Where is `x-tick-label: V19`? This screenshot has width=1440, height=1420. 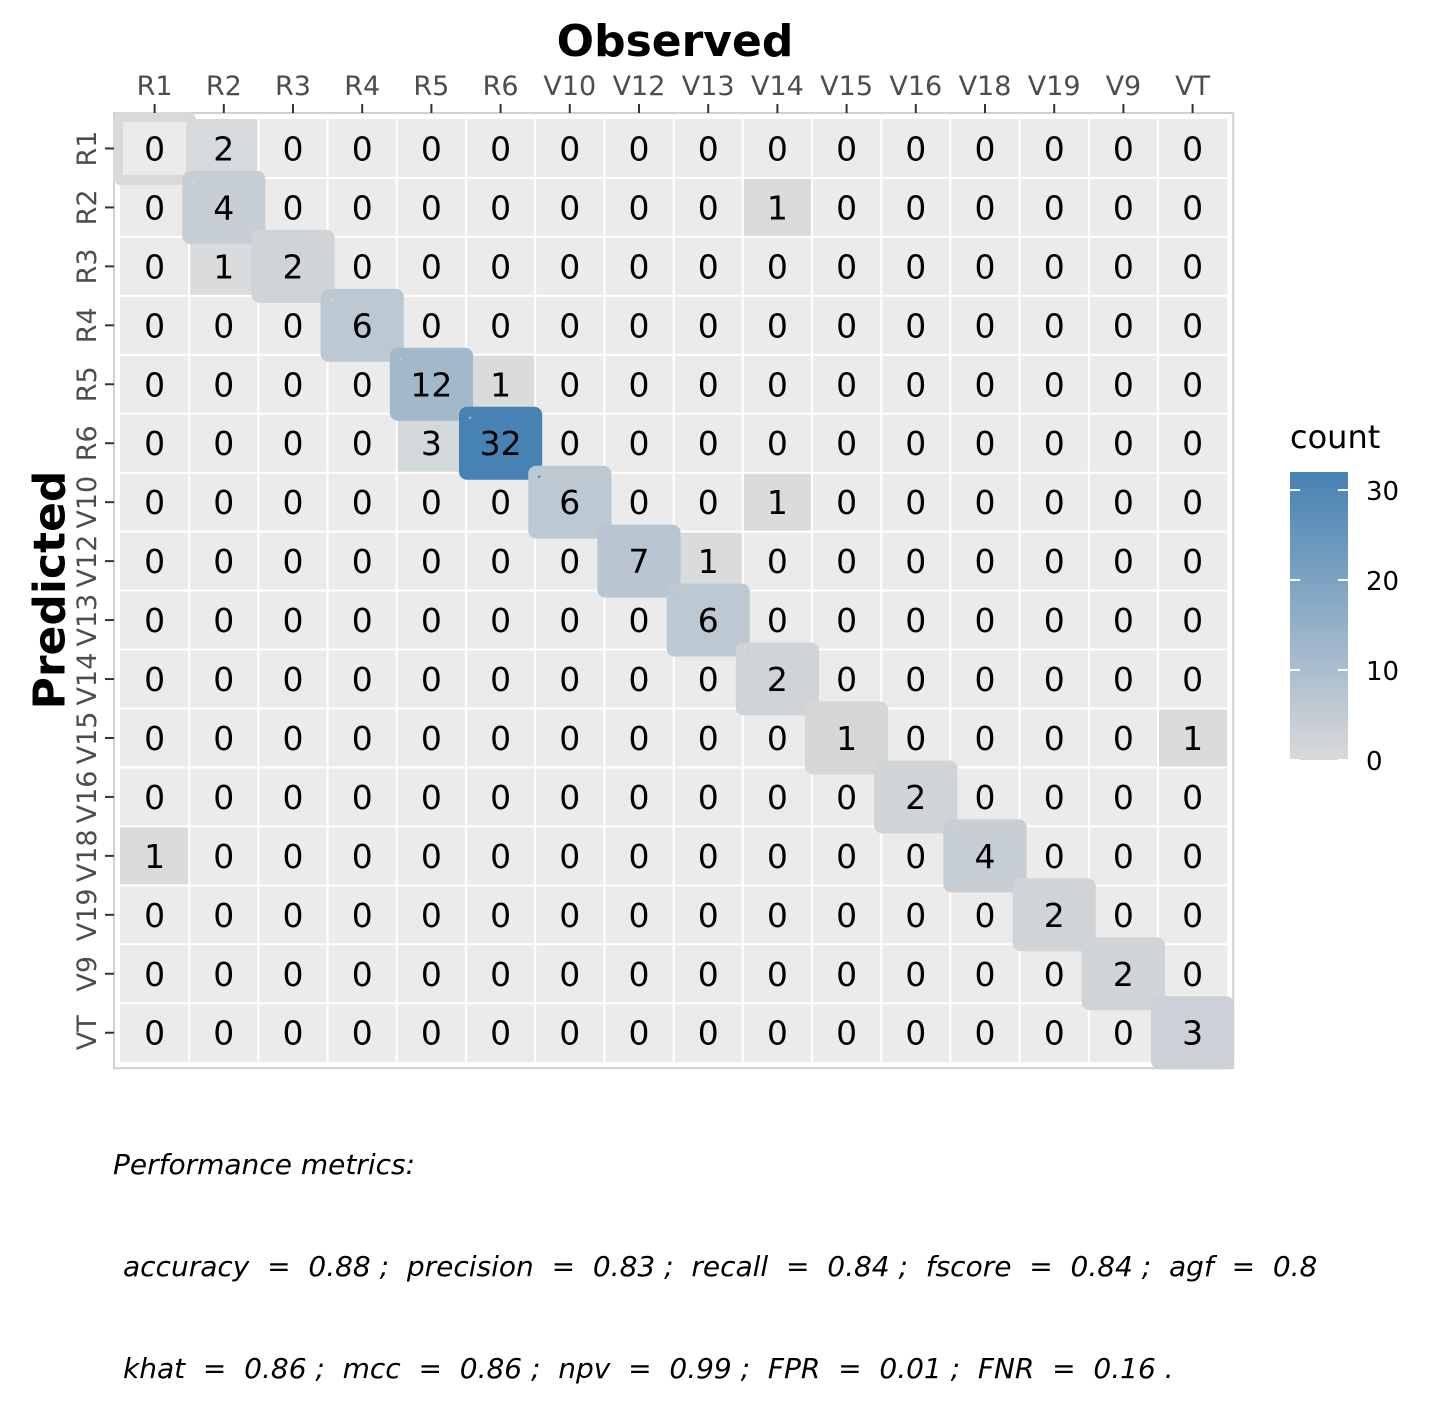 x-tick-label: V19 is located at coordinates (1054, 86).